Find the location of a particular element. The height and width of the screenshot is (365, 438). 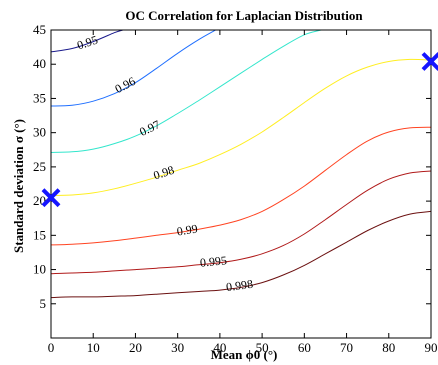

x-tick-label: 30 is located at coordinates (177, 347).